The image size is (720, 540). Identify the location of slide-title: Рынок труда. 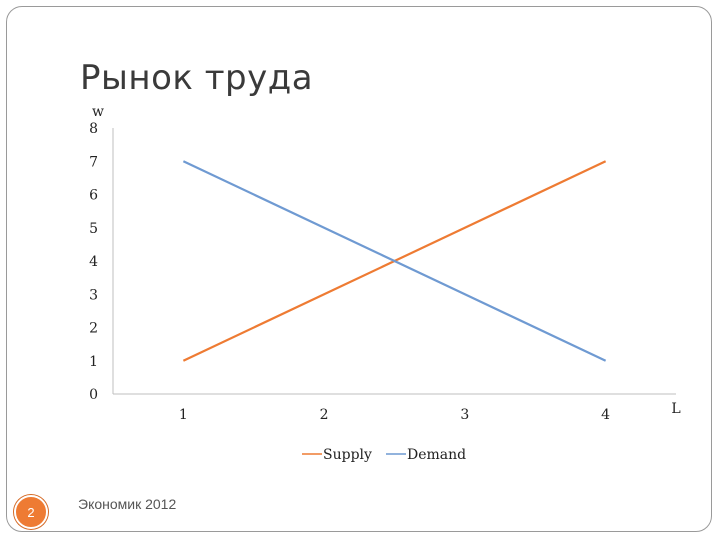
(197, 78).